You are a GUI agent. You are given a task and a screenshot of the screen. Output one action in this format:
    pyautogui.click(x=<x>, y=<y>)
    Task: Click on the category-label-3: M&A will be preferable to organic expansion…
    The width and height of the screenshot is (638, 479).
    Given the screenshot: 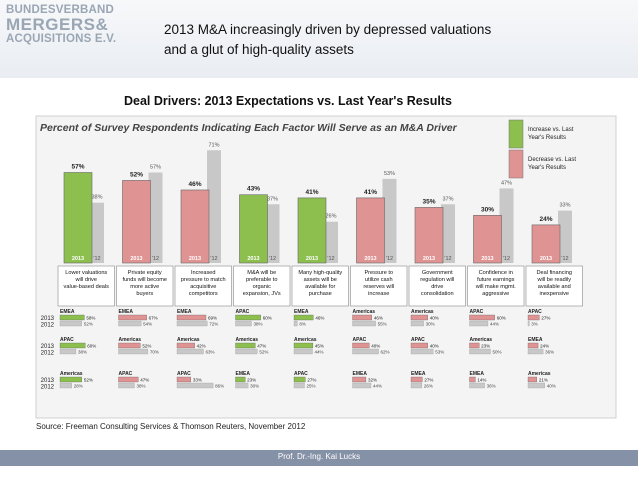 What is the action you would take?
    pyautogui.click(x=262, y=283)
    